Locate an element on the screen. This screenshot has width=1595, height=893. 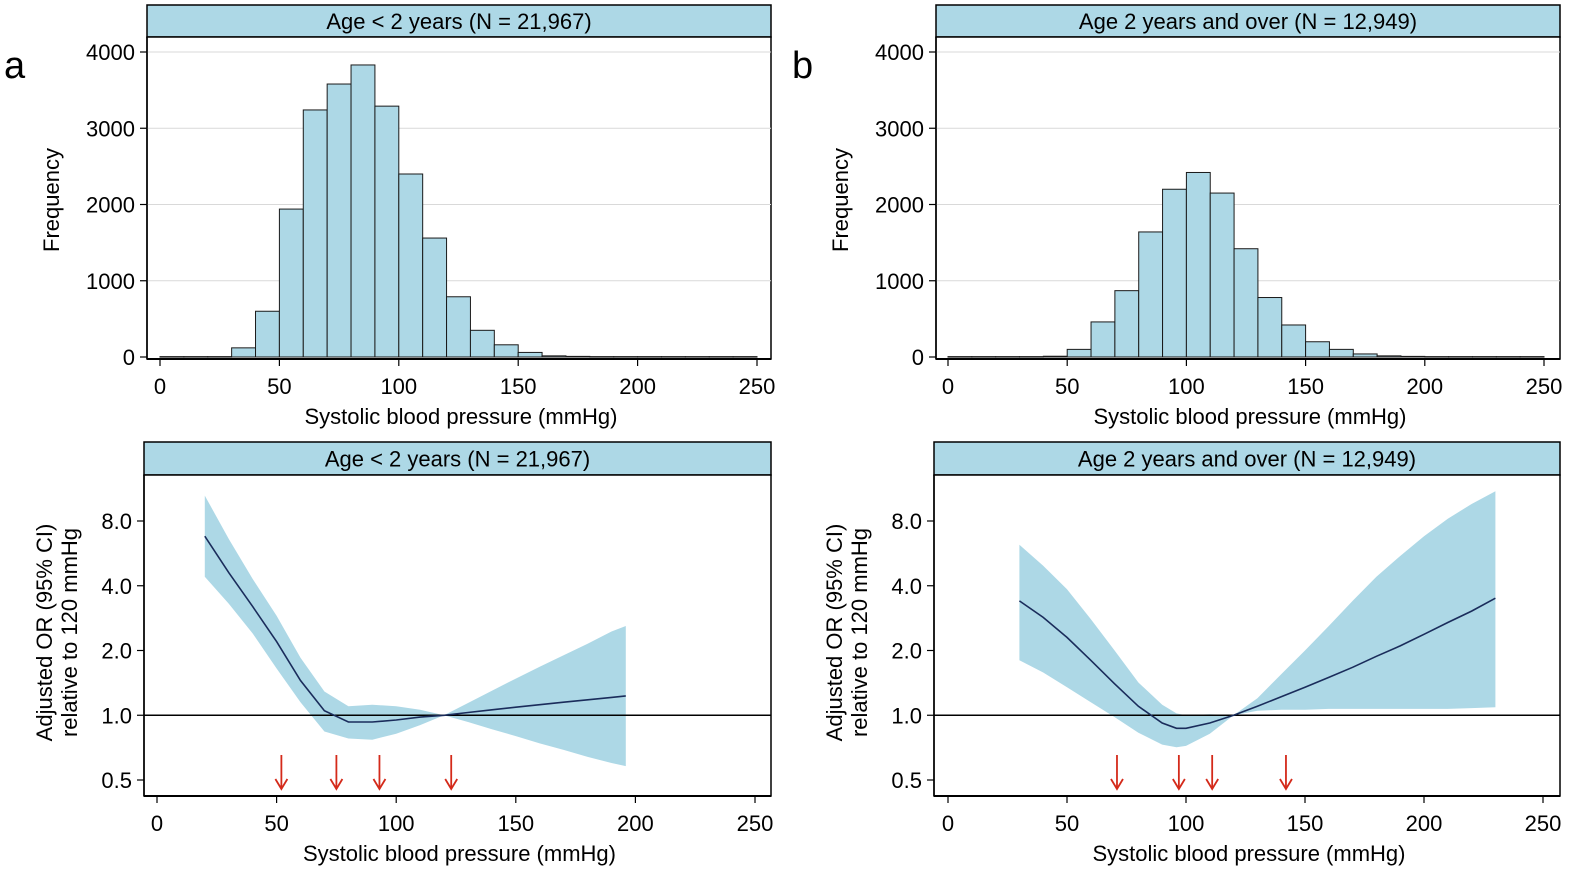
y-tick-label: 0 is located at coordinates (129, 357).